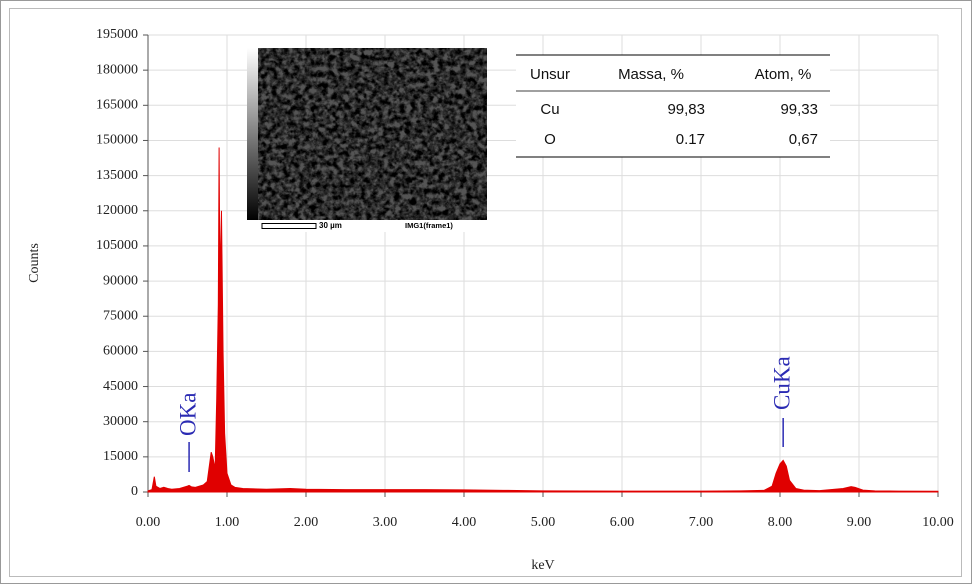 This screenshot has height=584, width=972. What do you see at coordinates (120, 386) in the screenshot?
I see `y-tick-label: 45000` at bounding box center [120, 386].